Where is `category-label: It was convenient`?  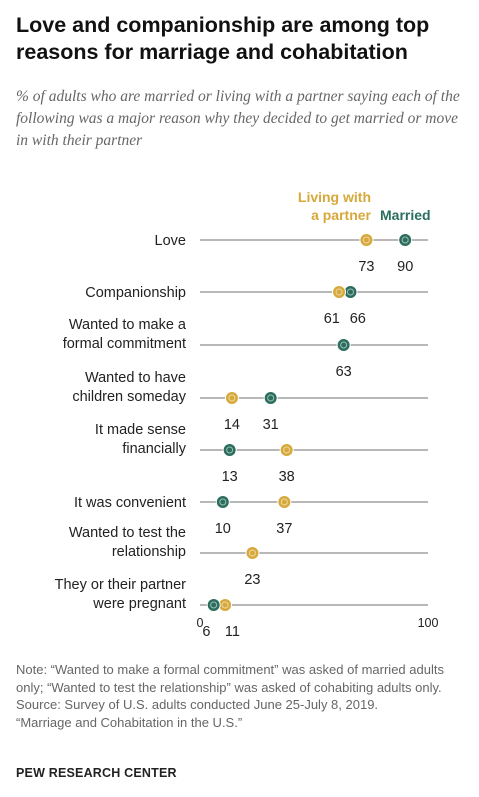
category-label: It was convenient is located at coordinates (130, 503).